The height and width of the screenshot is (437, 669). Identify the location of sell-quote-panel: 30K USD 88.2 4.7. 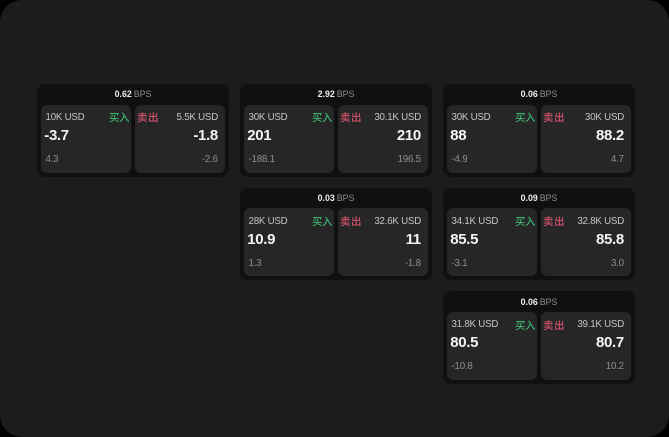
(586, 138).